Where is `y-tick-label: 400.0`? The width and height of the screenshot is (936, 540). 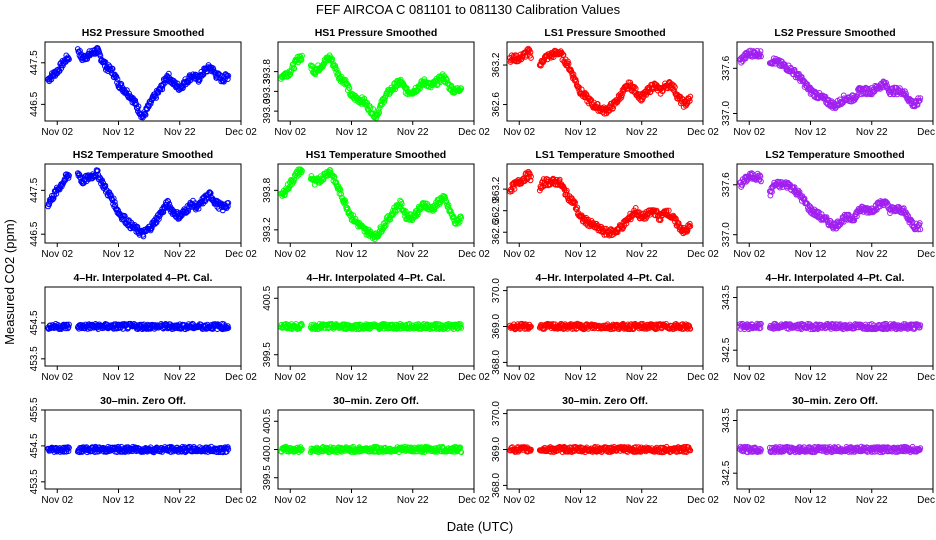
y-tick-label: 400.0 is located at coordinates (267, 449).